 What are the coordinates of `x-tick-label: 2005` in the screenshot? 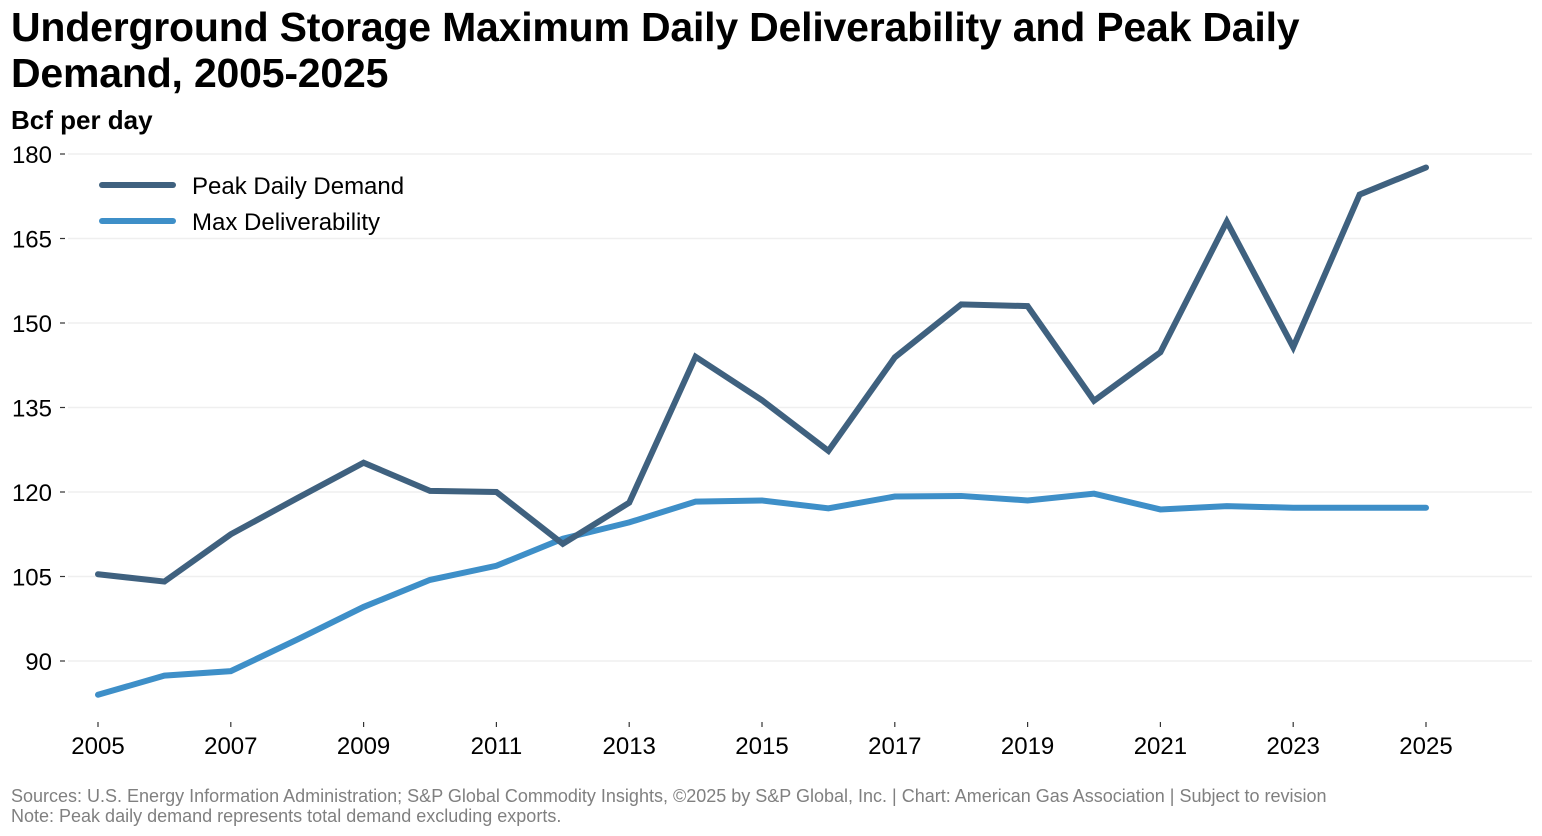 It's located at (97, 746).